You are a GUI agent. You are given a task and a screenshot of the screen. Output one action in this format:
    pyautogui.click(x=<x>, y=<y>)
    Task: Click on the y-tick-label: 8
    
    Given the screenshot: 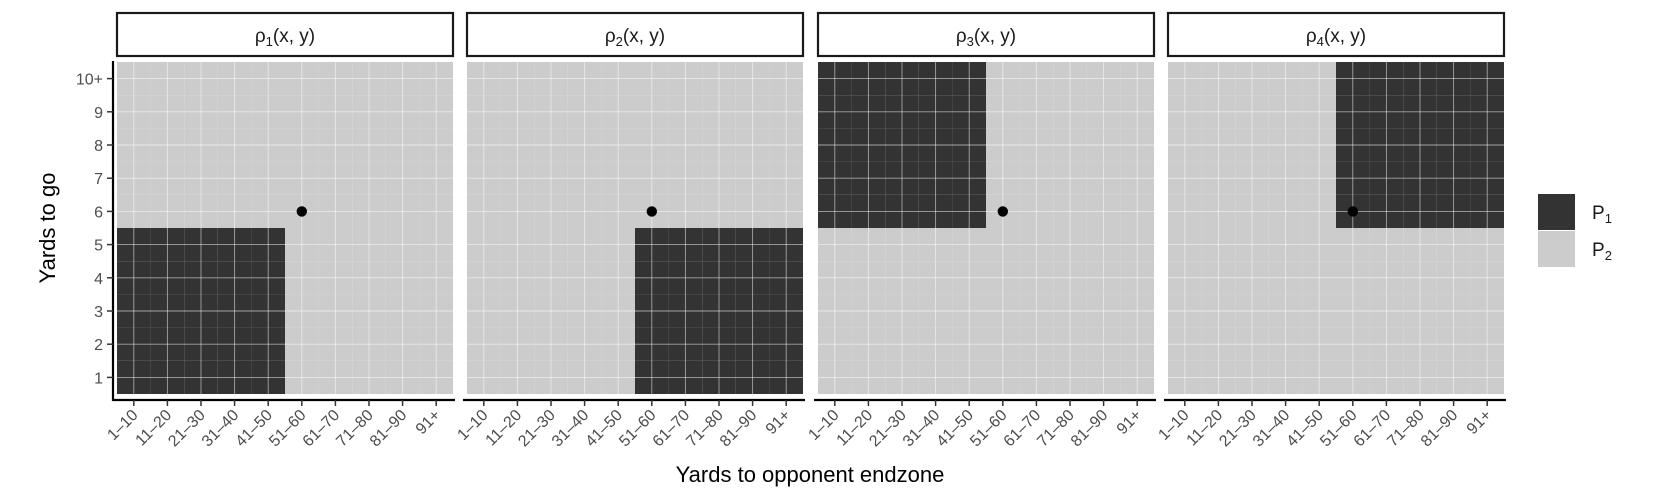 What is the action you would take?
    pyautogui.click(x=98, y=146)
    